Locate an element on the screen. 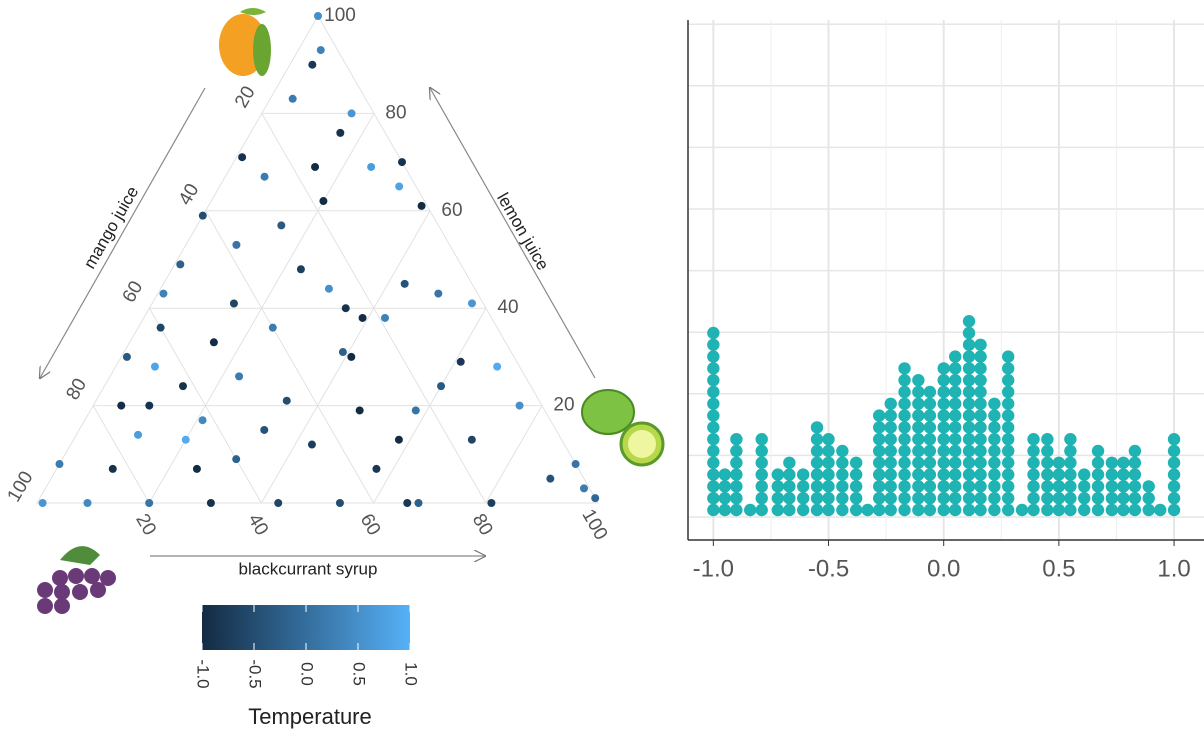 This screenshot has height=735, width=1204. x-tick-label: 0.5 is located at coordinates (1058, 568).